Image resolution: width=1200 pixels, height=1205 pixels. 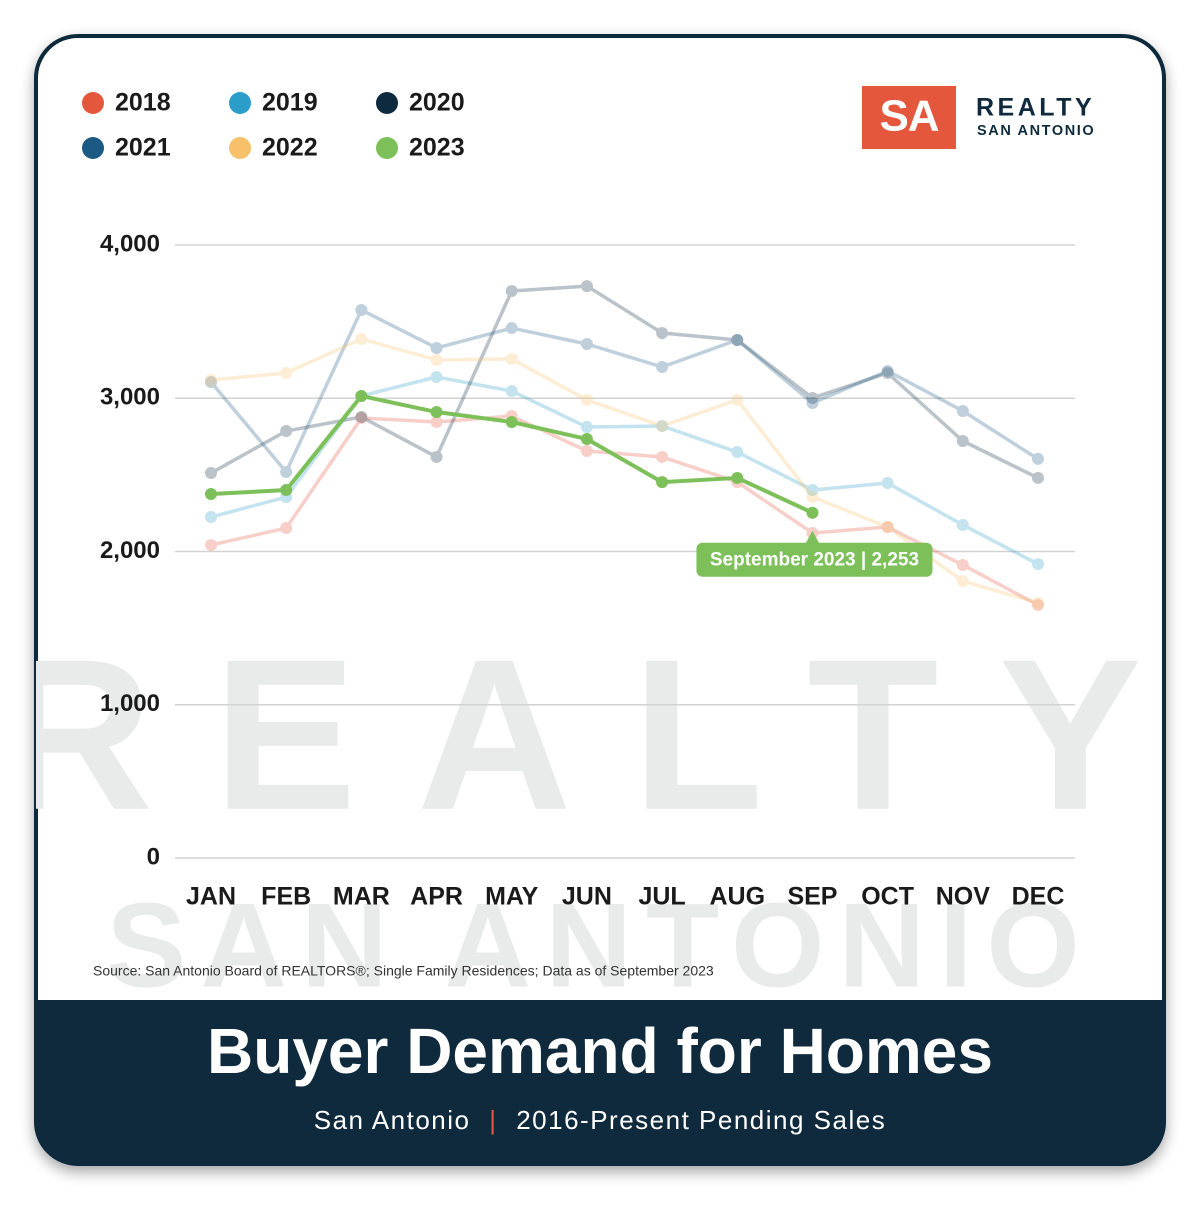 I want to click on y-tick-label: 3,000, so click(x=130, y=397).